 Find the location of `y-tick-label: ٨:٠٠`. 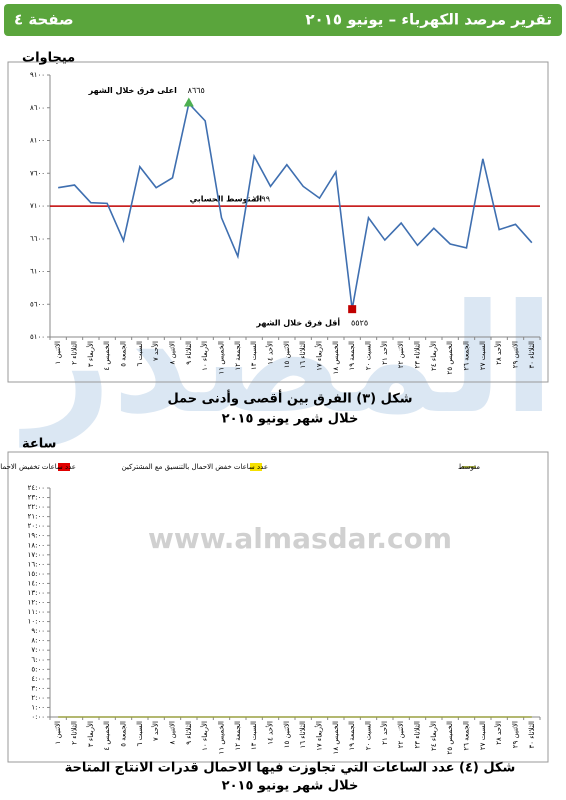

y-tick-label: ٨:٠٠ is located at coordinates (38, 641).